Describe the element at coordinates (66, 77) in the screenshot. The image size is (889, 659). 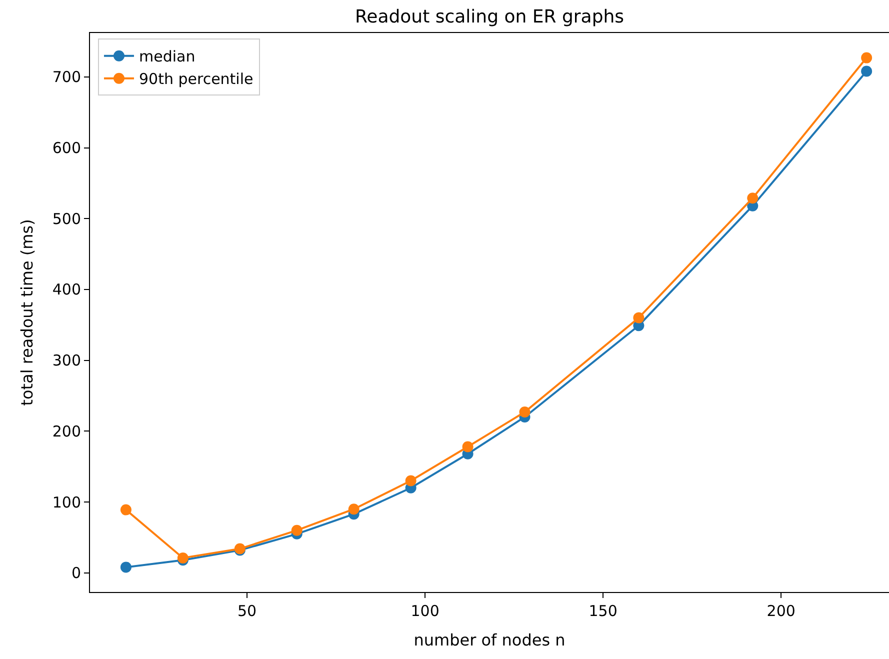
I see `y-tick-label: 700` at that location.